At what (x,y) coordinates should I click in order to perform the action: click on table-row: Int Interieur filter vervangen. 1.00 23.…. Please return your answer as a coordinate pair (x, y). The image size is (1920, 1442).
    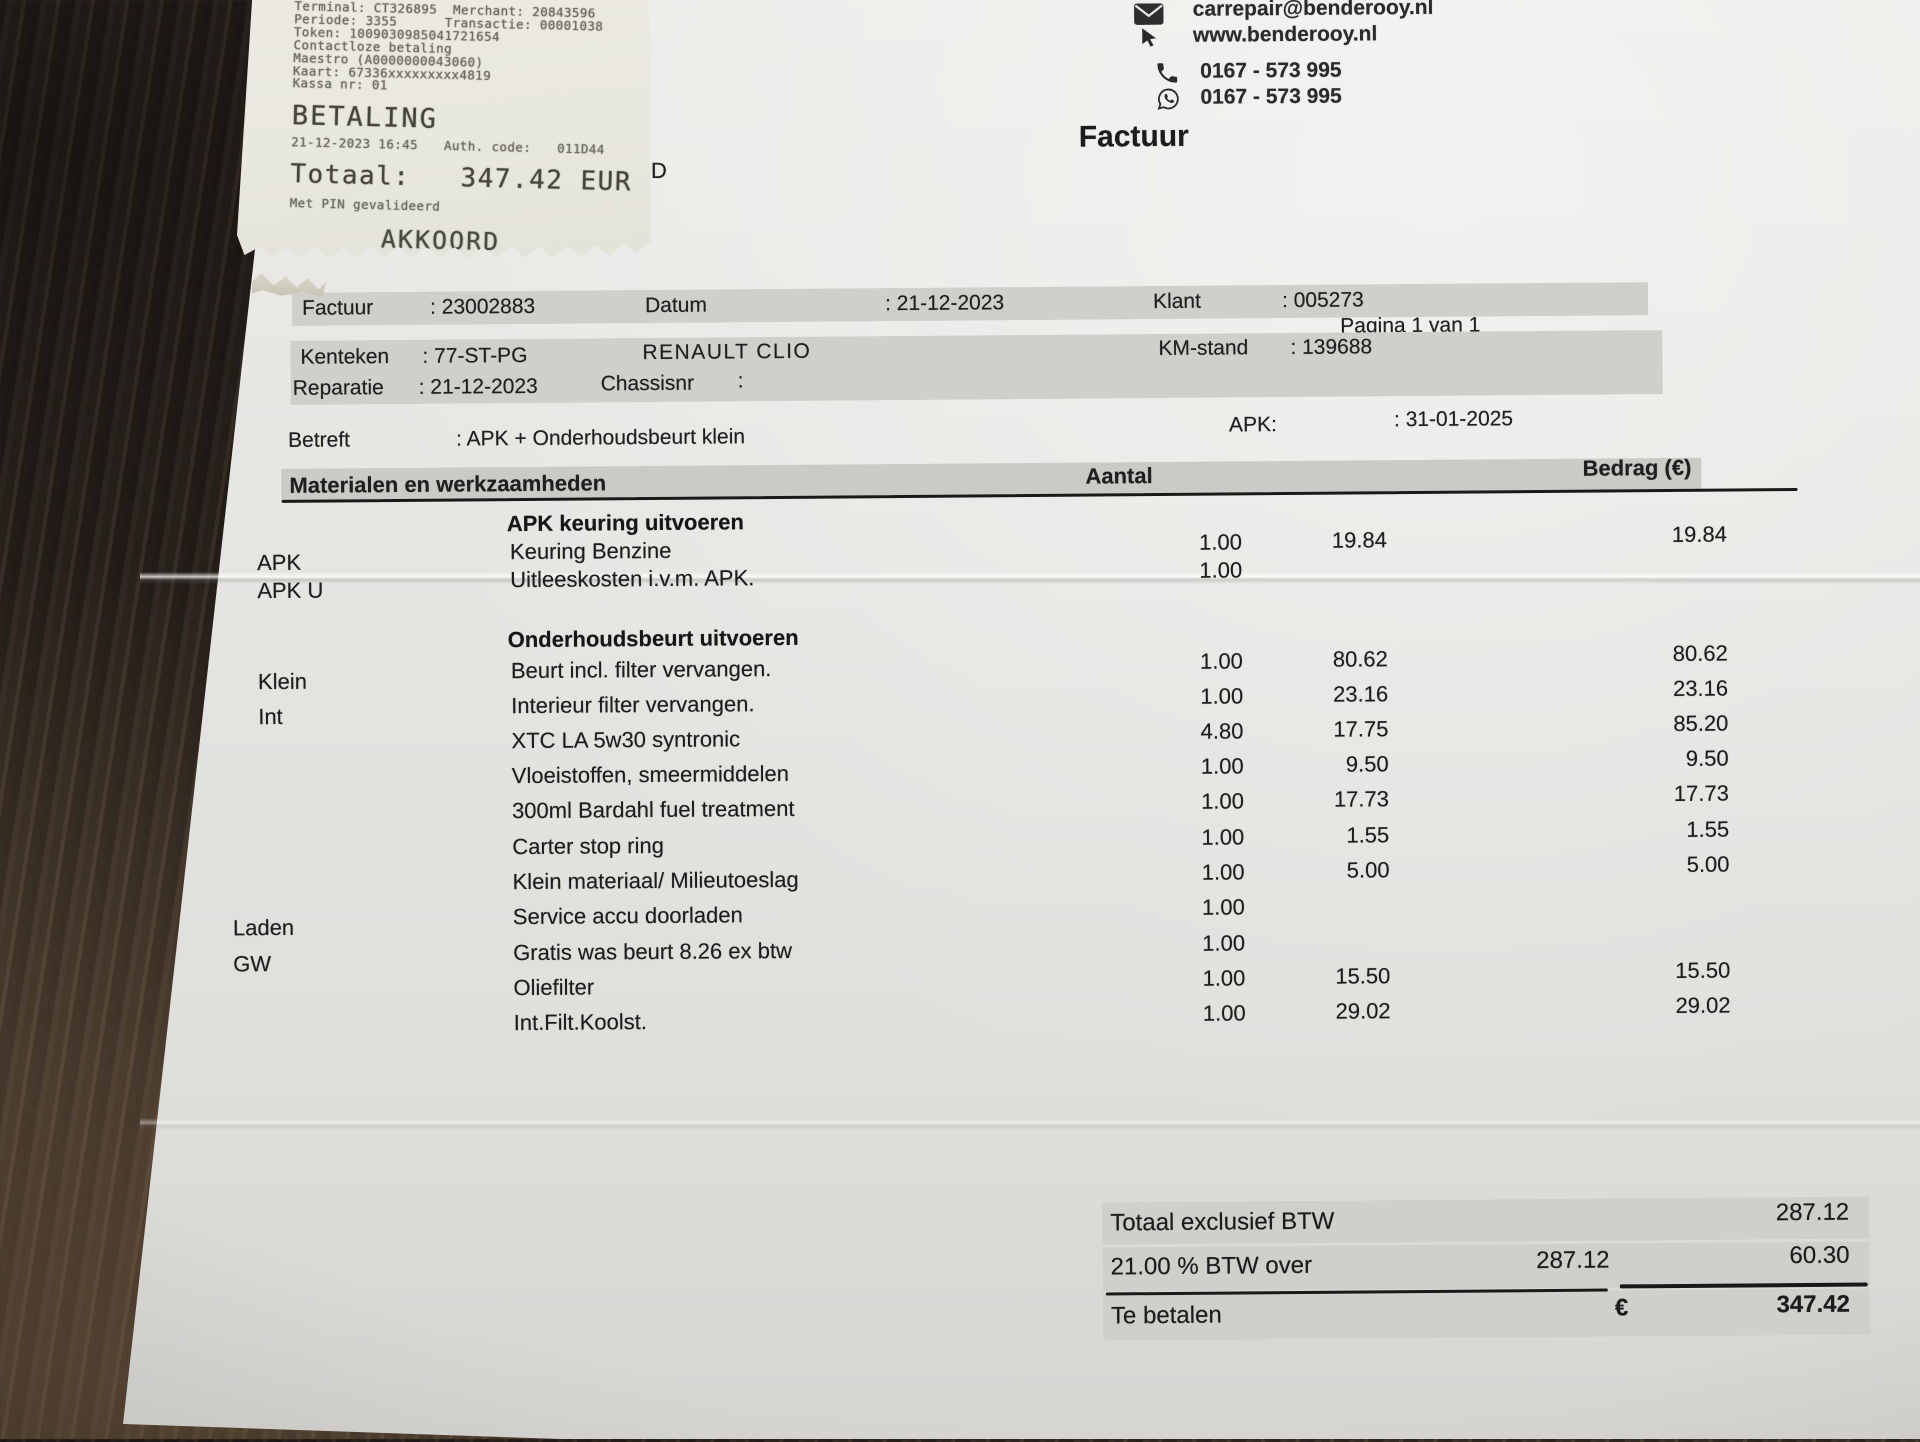
    Looking at the image, I should click on (975, 703).